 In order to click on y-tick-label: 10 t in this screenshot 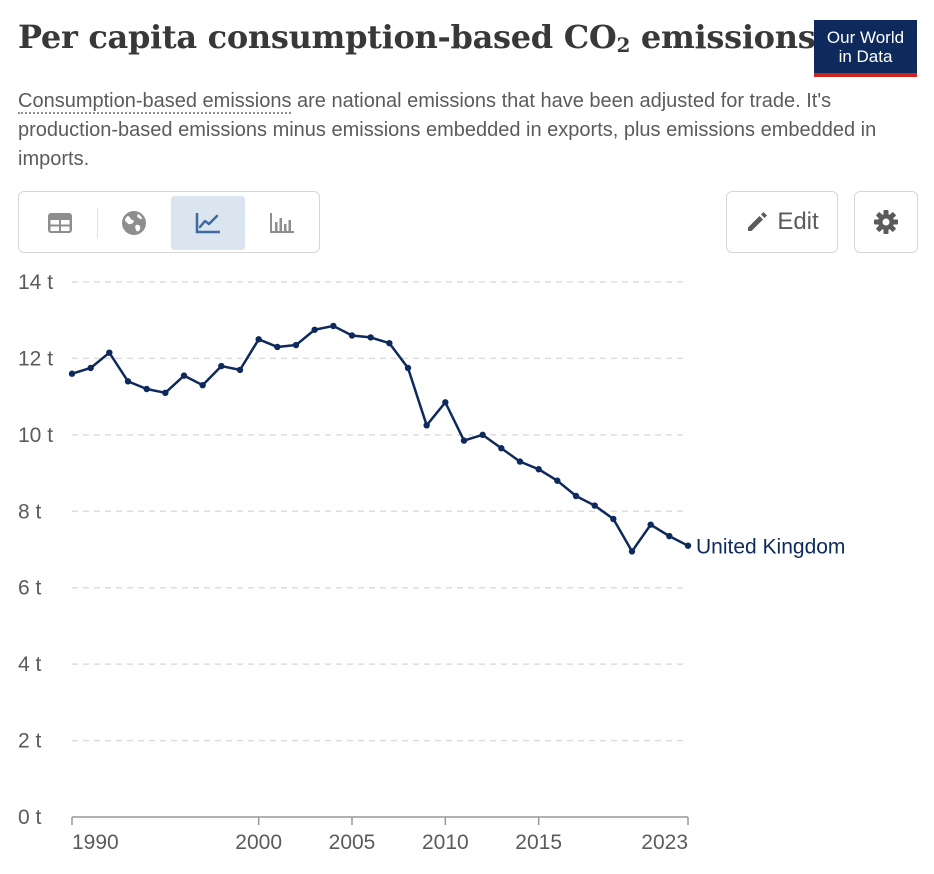, I will do `click(35, 435)`.